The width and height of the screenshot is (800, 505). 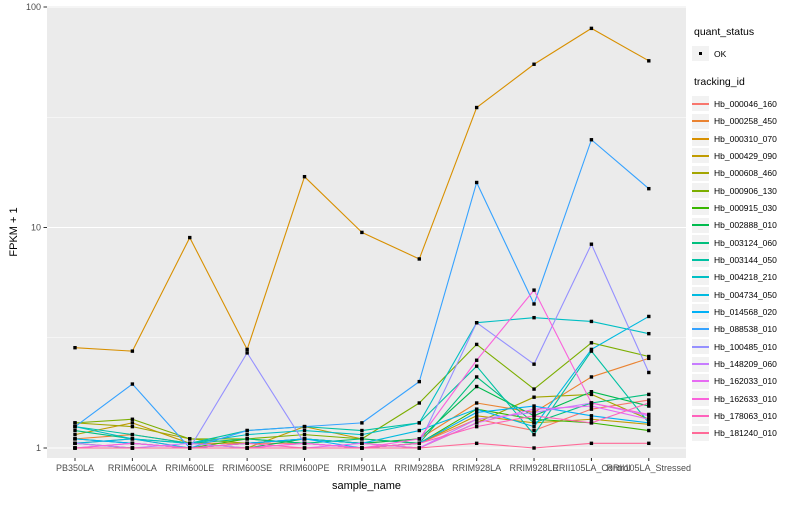 What do you see at coordinates (700, 53) in the screenshot?
I see `point-key-icon` at bounding box center [700, 53].